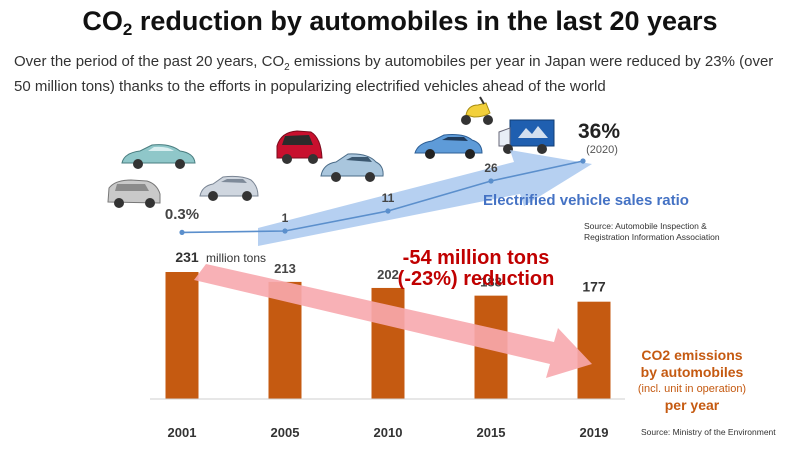 The width and height of the screenshot is (800, 450). Describe the element at coordinates (285, 218) in the screenshot. I see `sales-ratio-label: 1` at that location.